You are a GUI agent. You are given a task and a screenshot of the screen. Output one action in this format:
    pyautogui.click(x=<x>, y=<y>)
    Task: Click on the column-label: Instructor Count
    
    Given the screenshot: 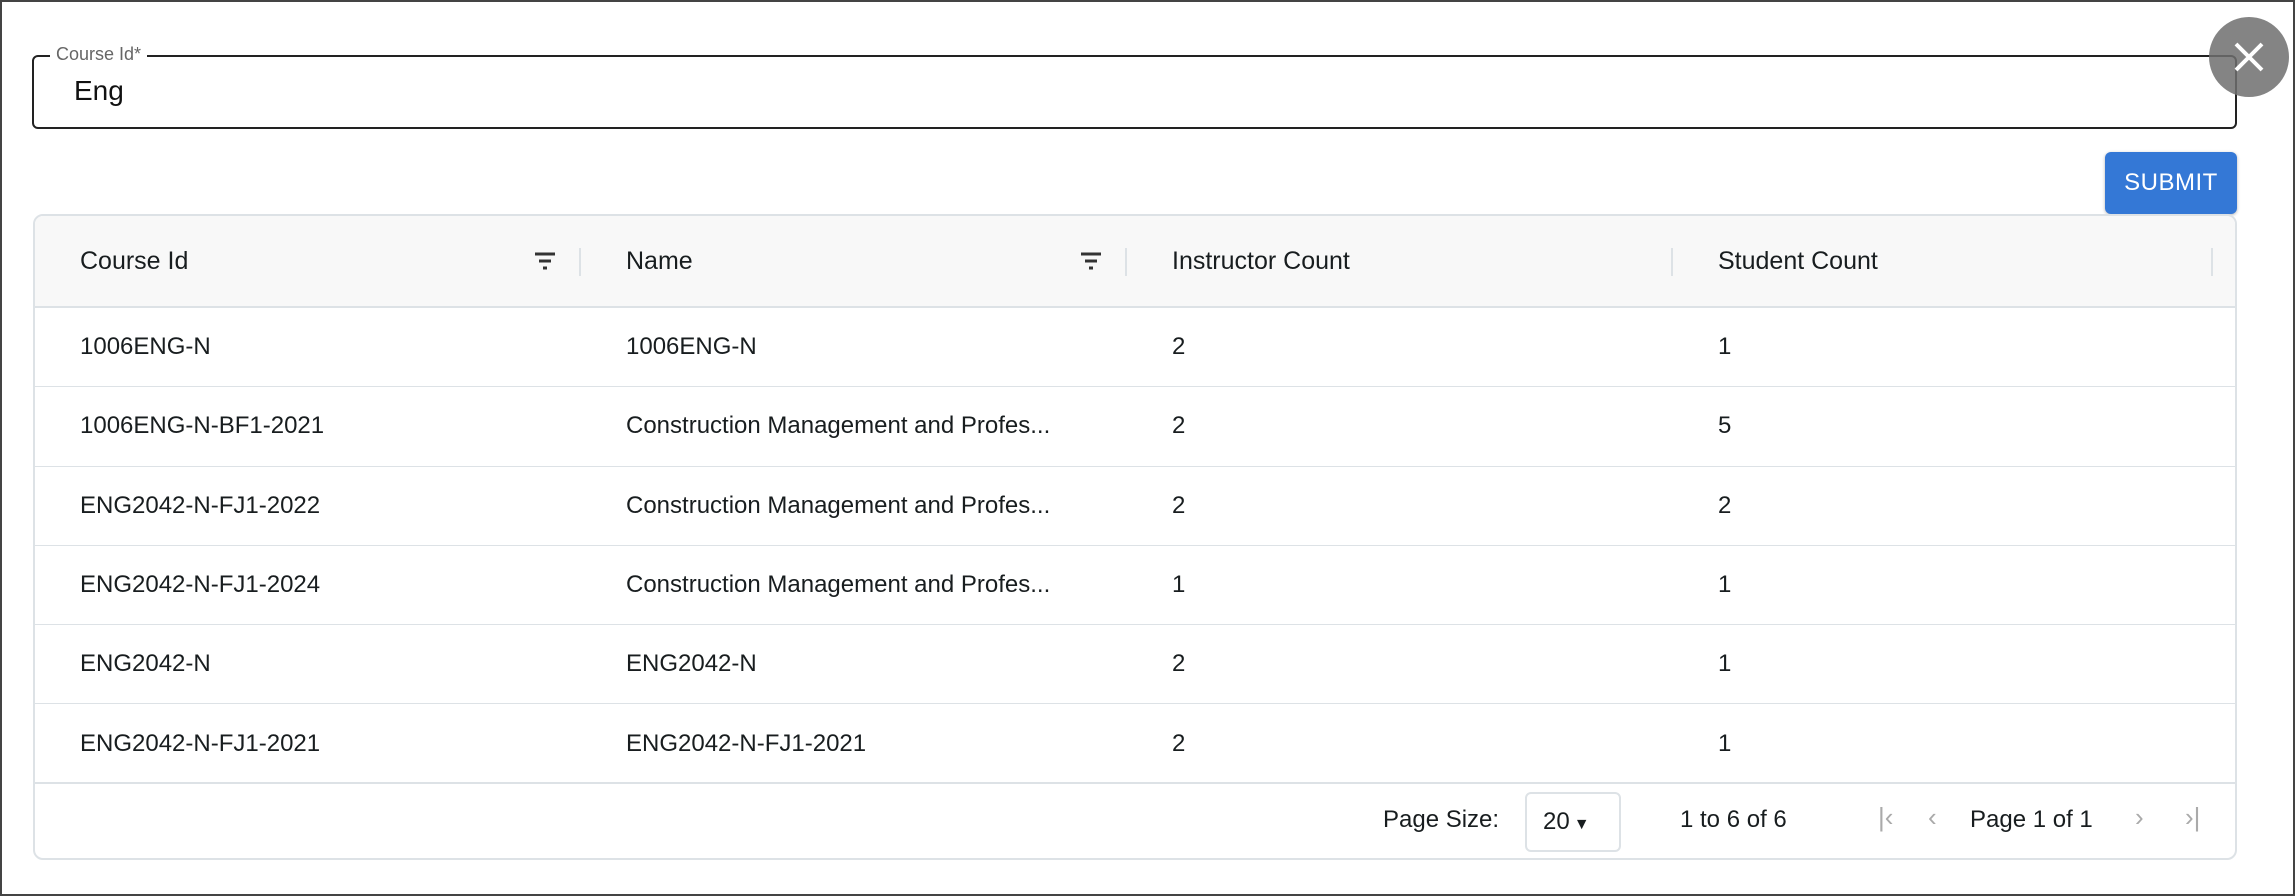 What is the action you would take?
    pyautogui.click(x=1261, y=260)
    